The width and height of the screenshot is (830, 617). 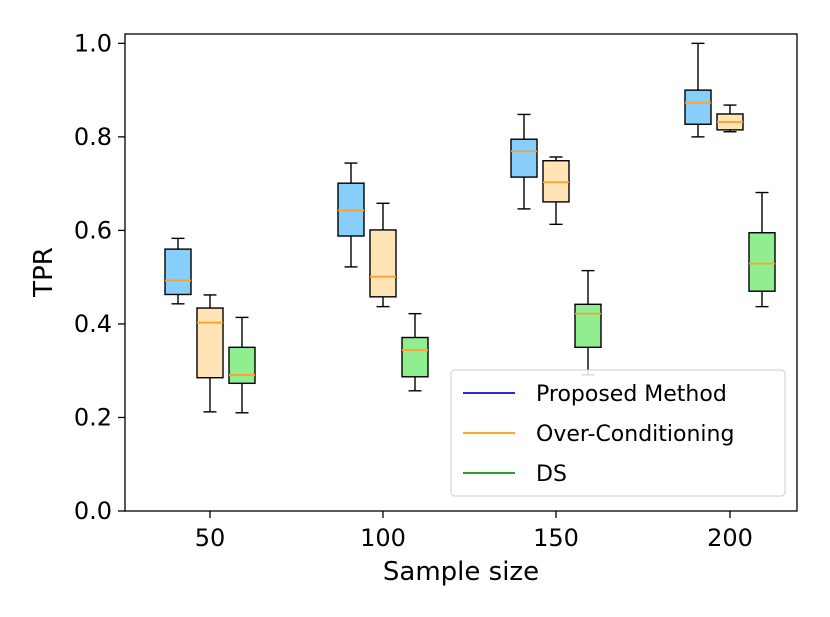 What do you see at coordinates (461, 572) in the screenshot?
I see `x-axis-label: Sample size` at bounding box center [461, 572].